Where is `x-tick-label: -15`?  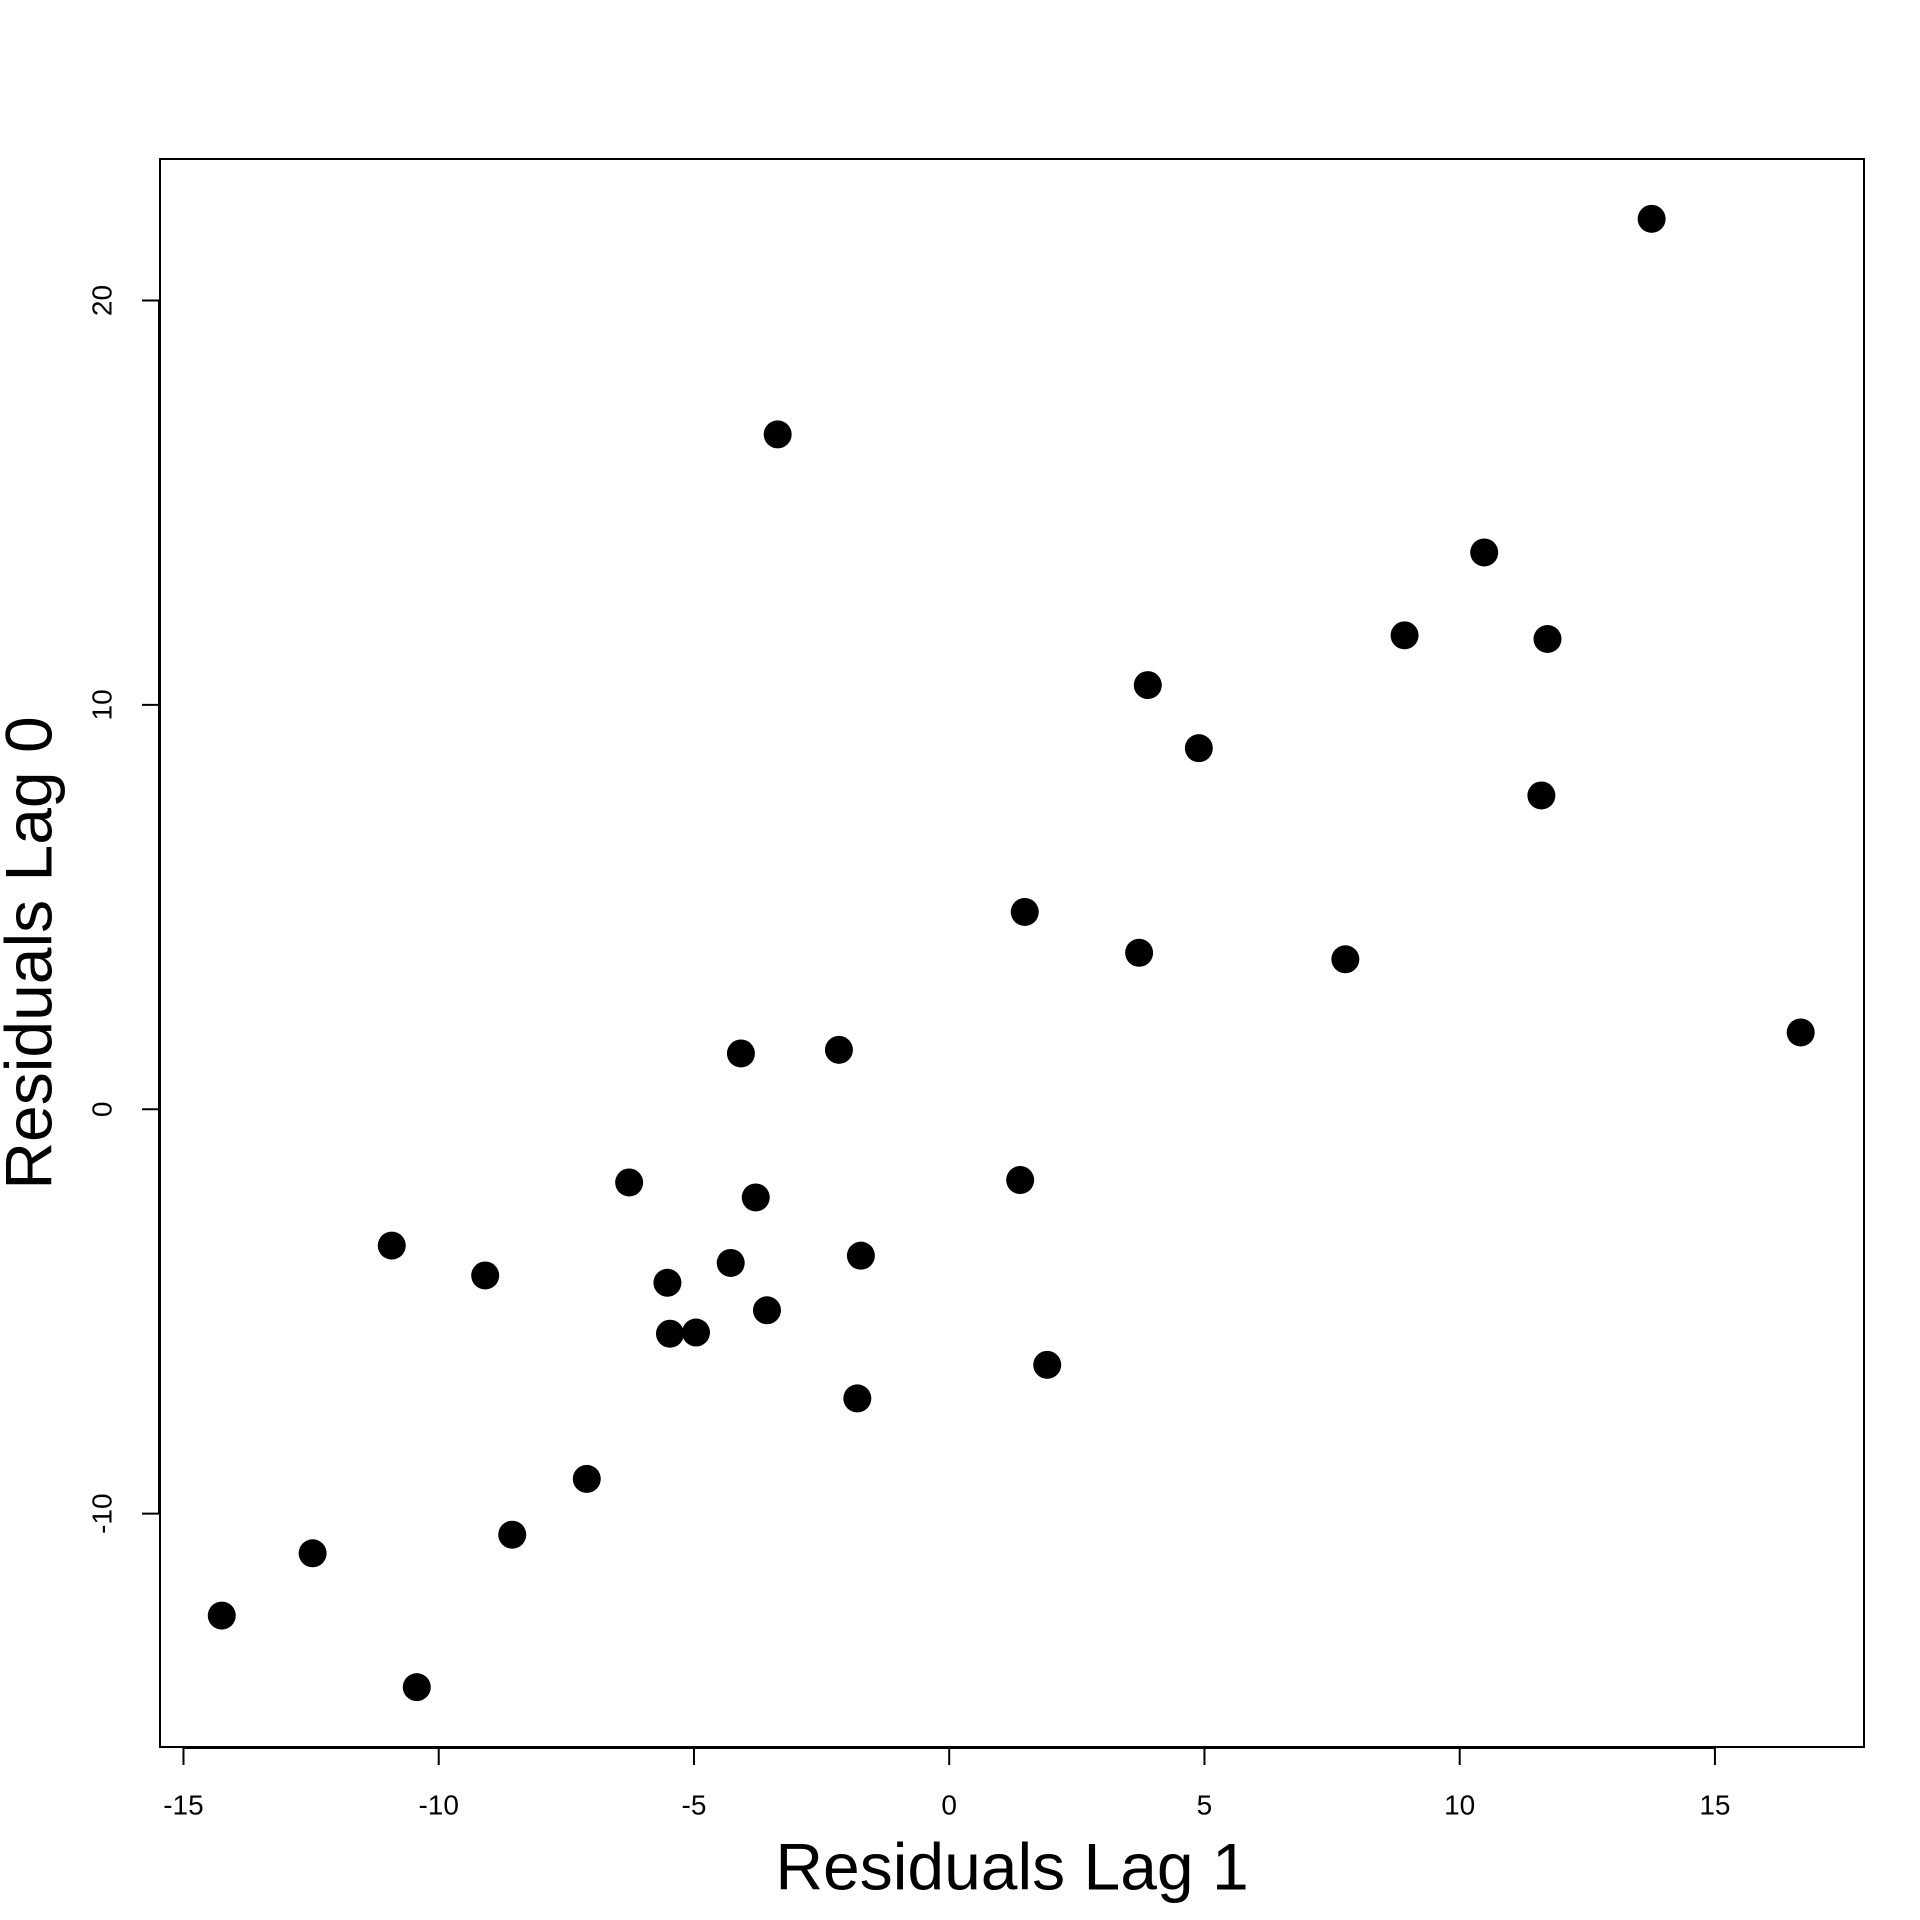
x-tick-label: -15 is located at coordinates (183, 1804).